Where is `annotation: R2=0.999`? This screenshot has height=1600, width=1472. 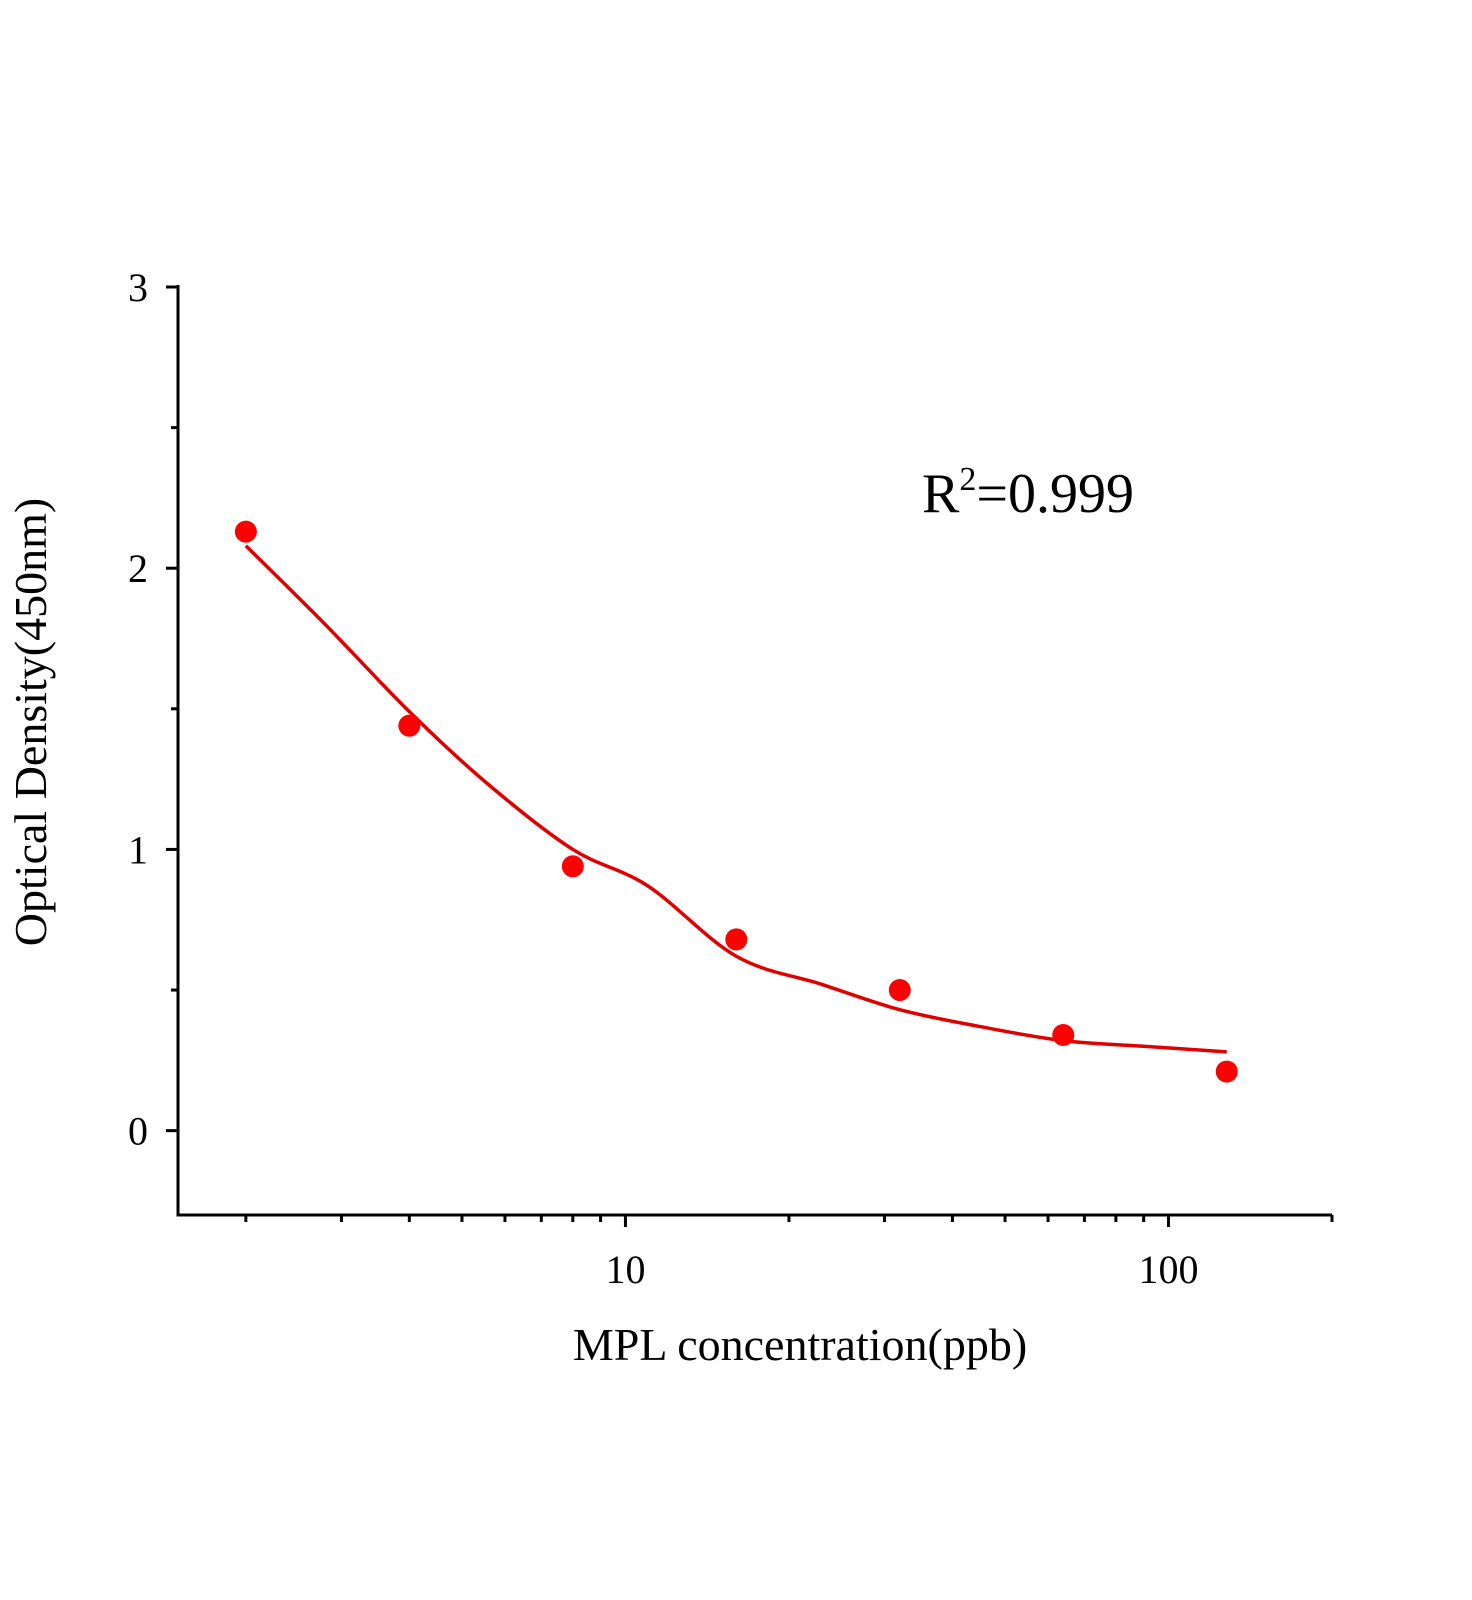 annotation: R2=0.999 is located at coordinates (1028, 493).